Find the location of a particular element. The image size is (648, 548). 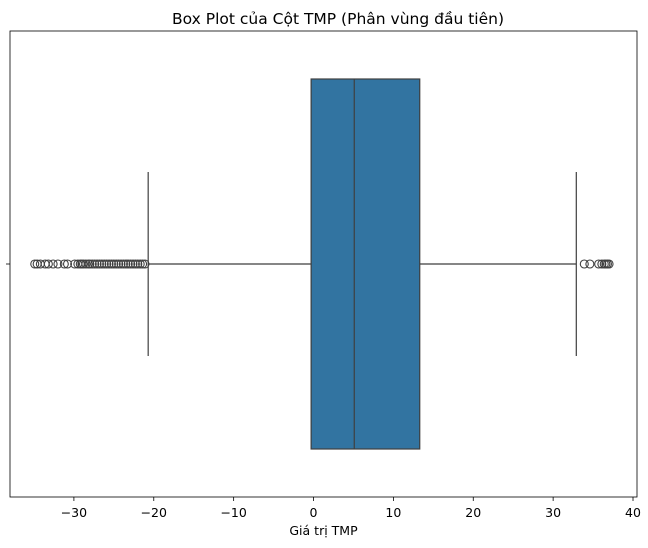

x-tick-label: 30 is located at coordinates (553, 512).